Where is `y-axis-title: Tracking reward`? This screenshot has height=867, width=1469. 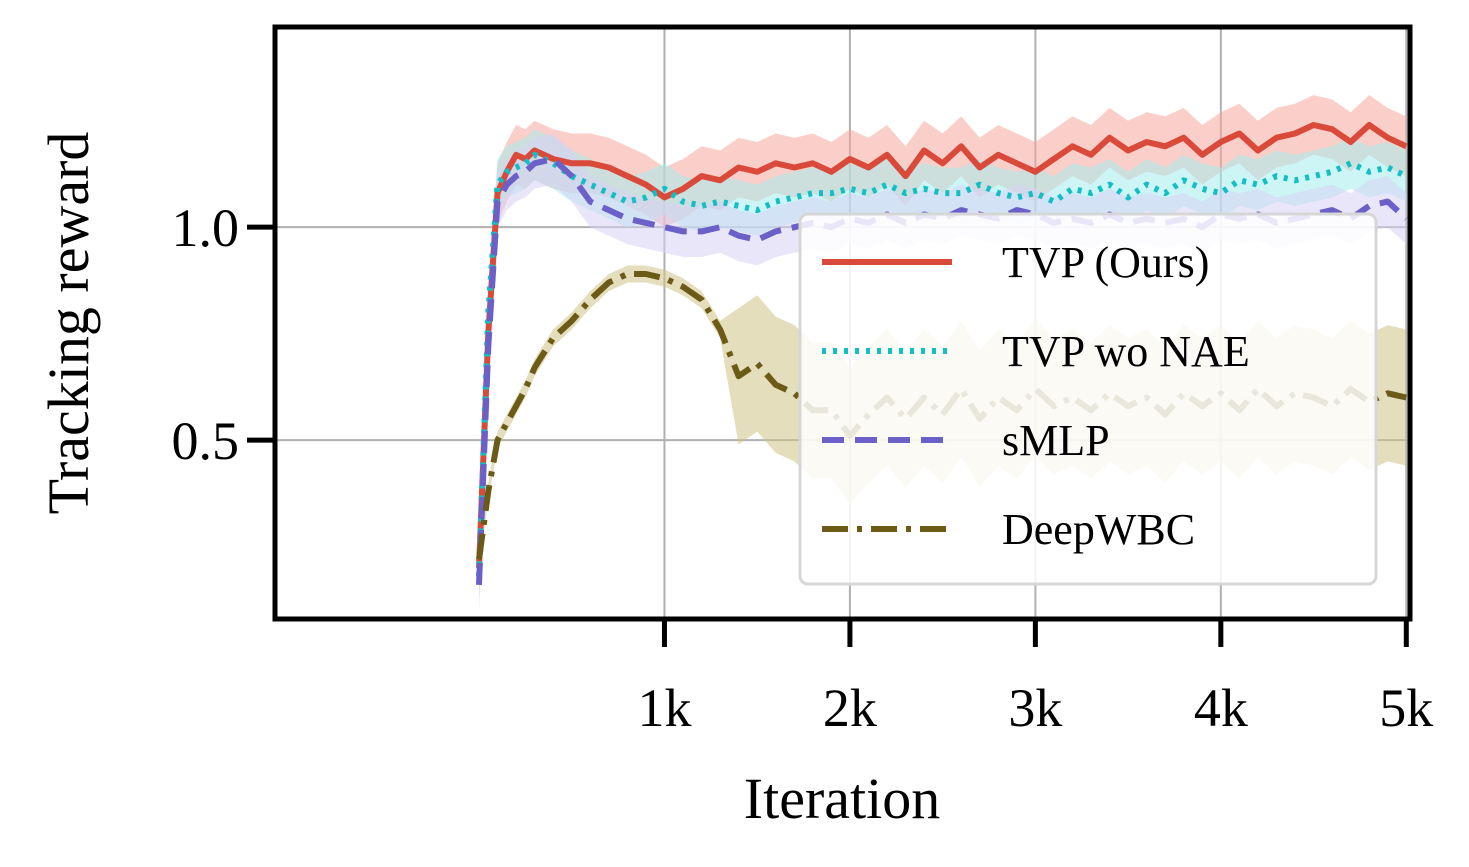
y-axis-title: Tracking reward is located at coordinates (68, 323).